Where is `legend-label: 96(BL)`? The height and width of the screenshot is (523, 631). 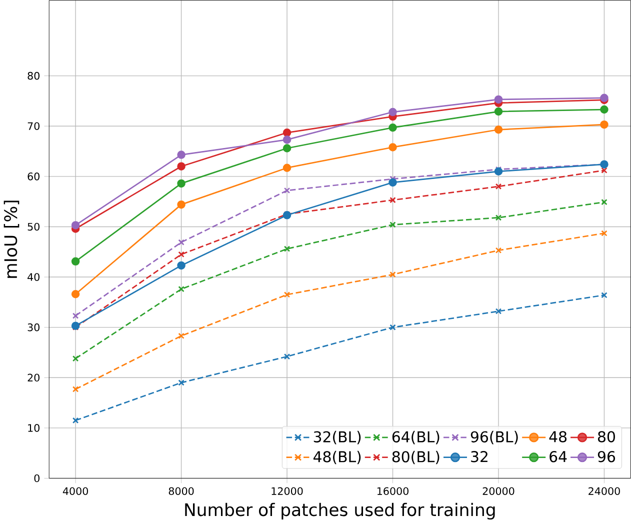 legend-label: 96(BL) is located at coordinates (494, 437).